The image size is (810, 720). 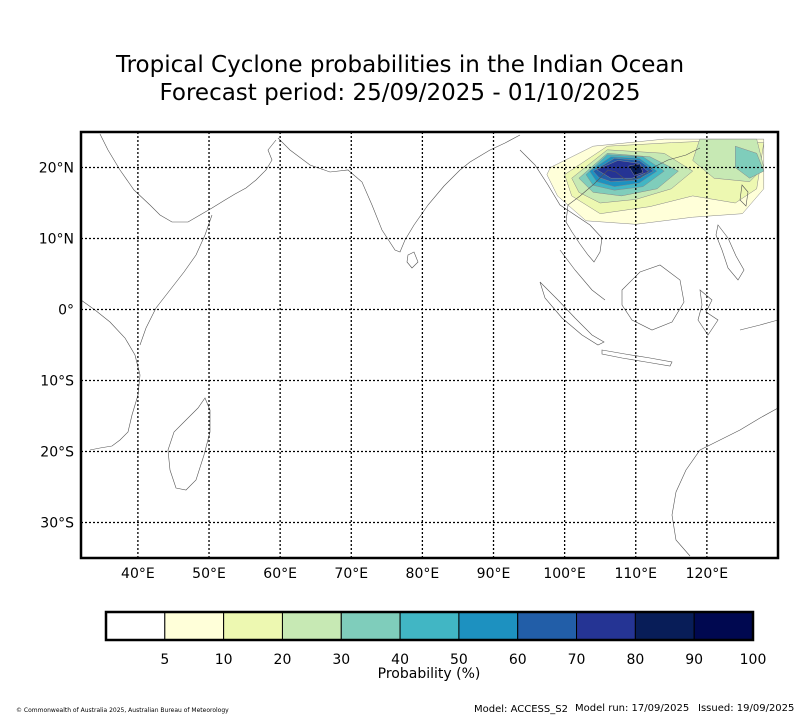 I want to click on colorbar-label: Probability (%), so click(x=429, y=674).